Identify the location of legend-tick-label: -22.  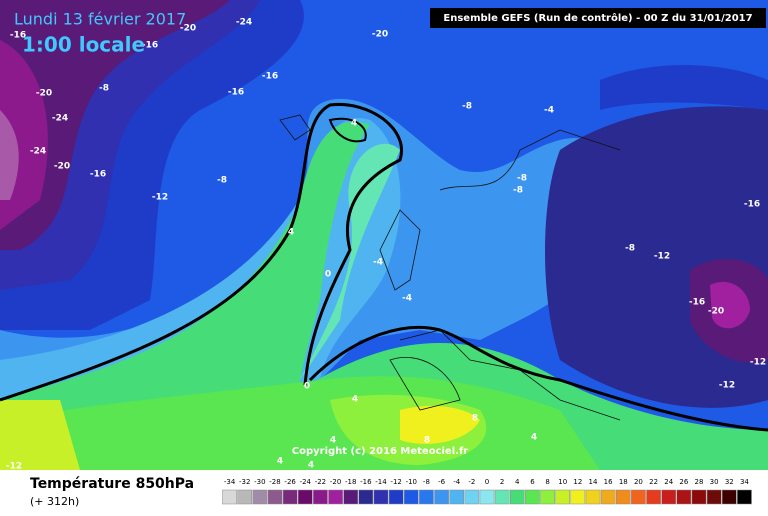
(320, 482).